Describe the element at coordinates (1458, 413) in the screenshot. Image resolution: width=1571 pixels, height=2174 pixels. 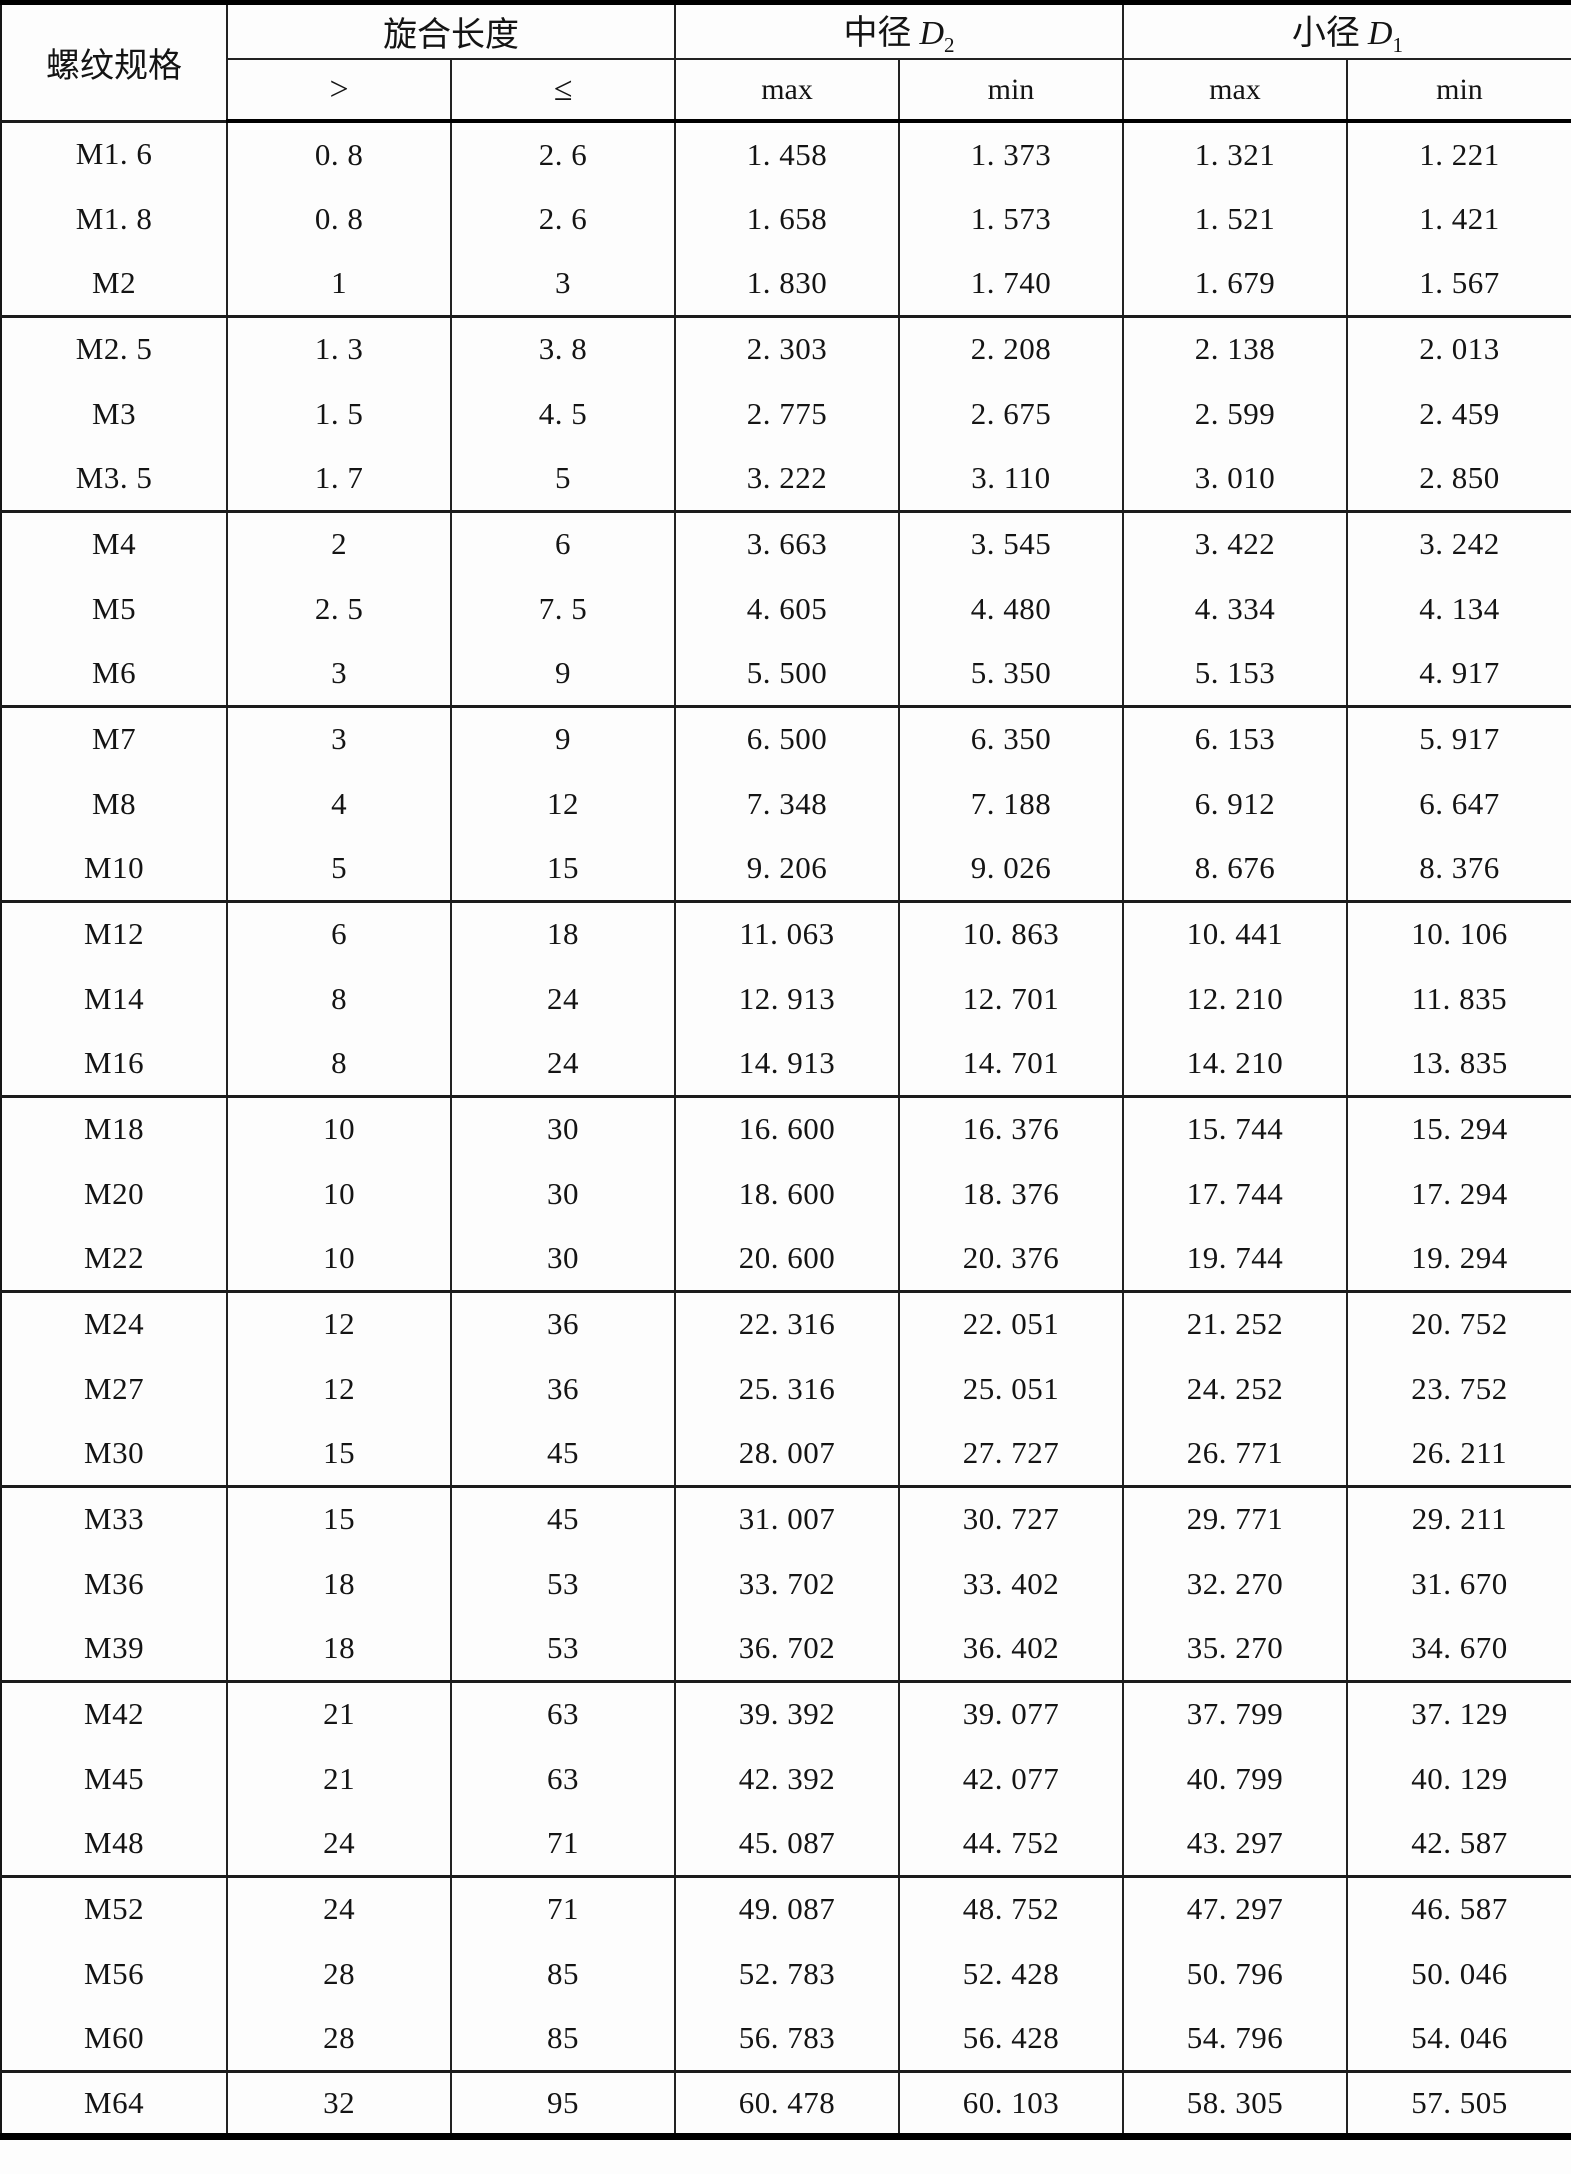
I see `cell-d1_min: 2. 459` at that location.